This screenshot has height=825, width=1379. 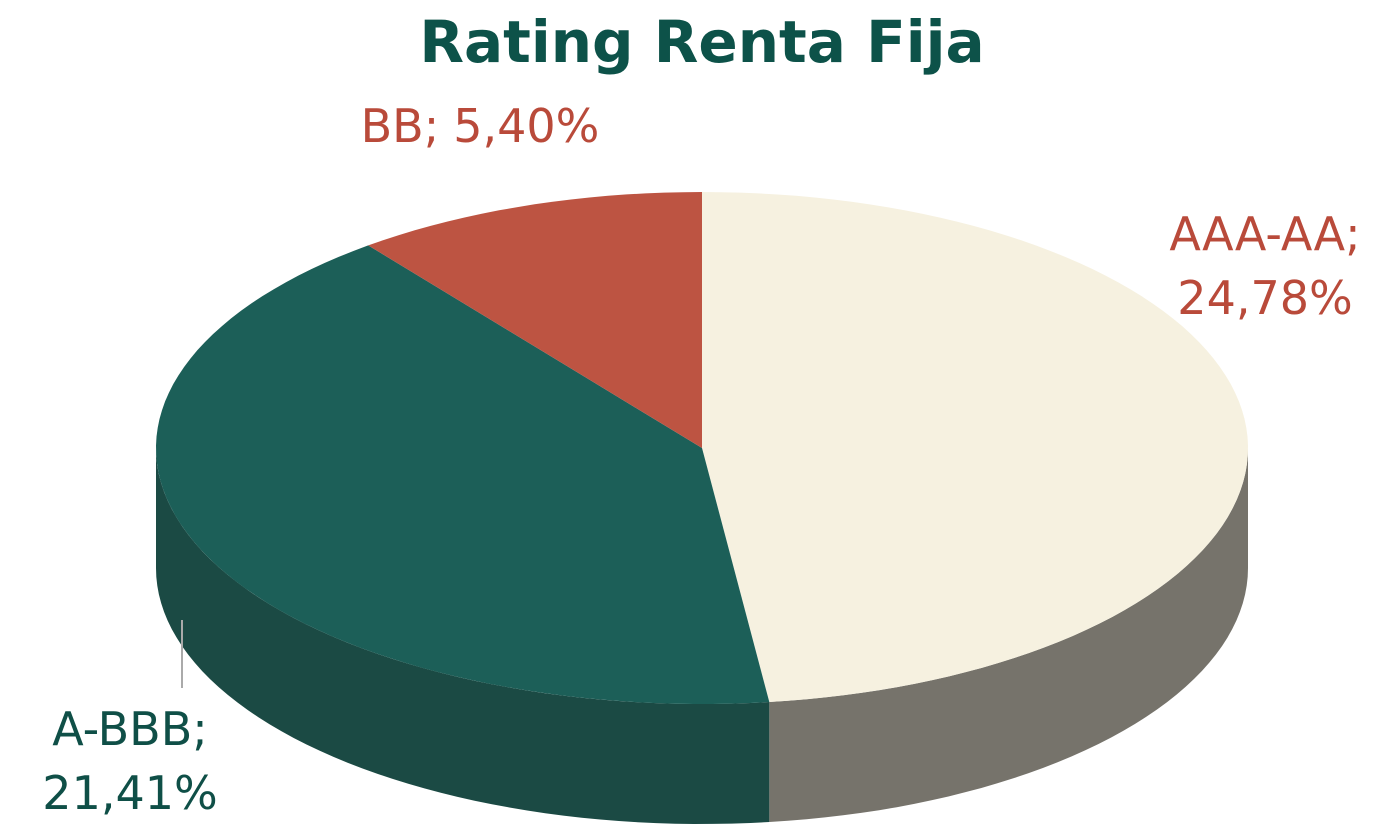 I want to click on data-label: AAA-AA; 24,78%, so click(x=1264, y=266).